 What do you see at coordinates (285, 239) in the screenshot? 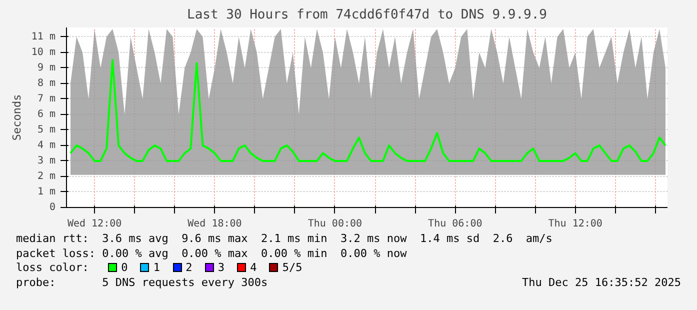
I see `text: median rtt: 3.6 ms avg 9.6 ms max 2.1 ms min 3.2 ms now 1.4 ms sd 2.6 am/s` at bounding box center [285, 239].